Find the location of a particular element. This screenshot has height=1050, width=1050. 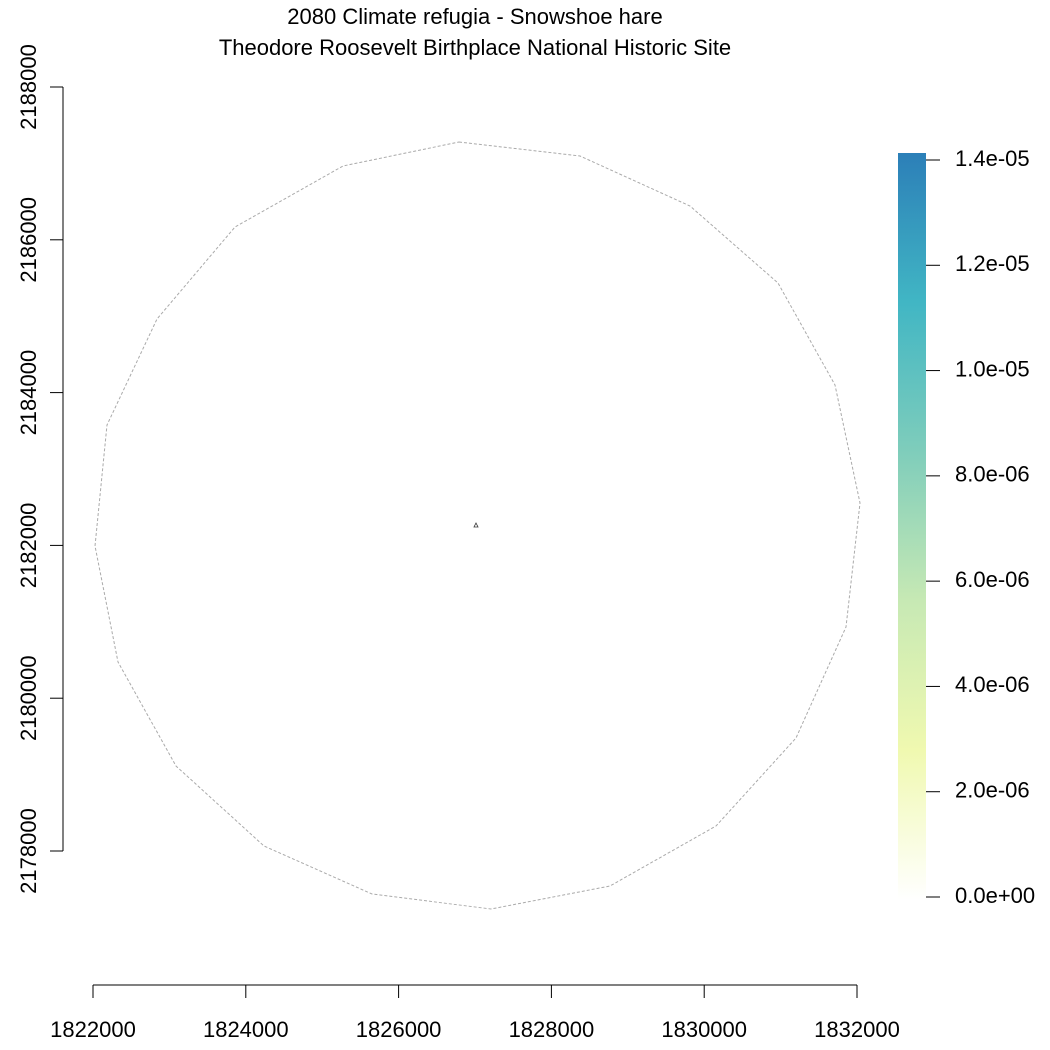

x-tick-label: 1828000 is located at coordinates (552, 1029).